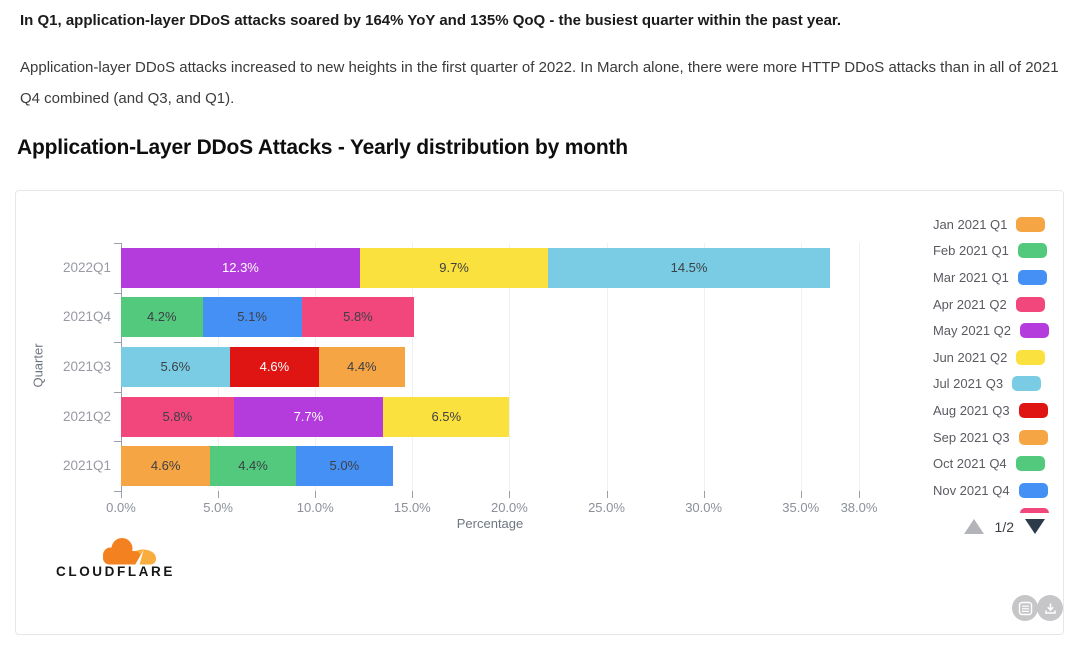 This screenshot has width=1080, height=649. Describe the element at coordinates (509, 507) in the screenshot. I see `x-axis-tick-label: 20.0%` at that location.